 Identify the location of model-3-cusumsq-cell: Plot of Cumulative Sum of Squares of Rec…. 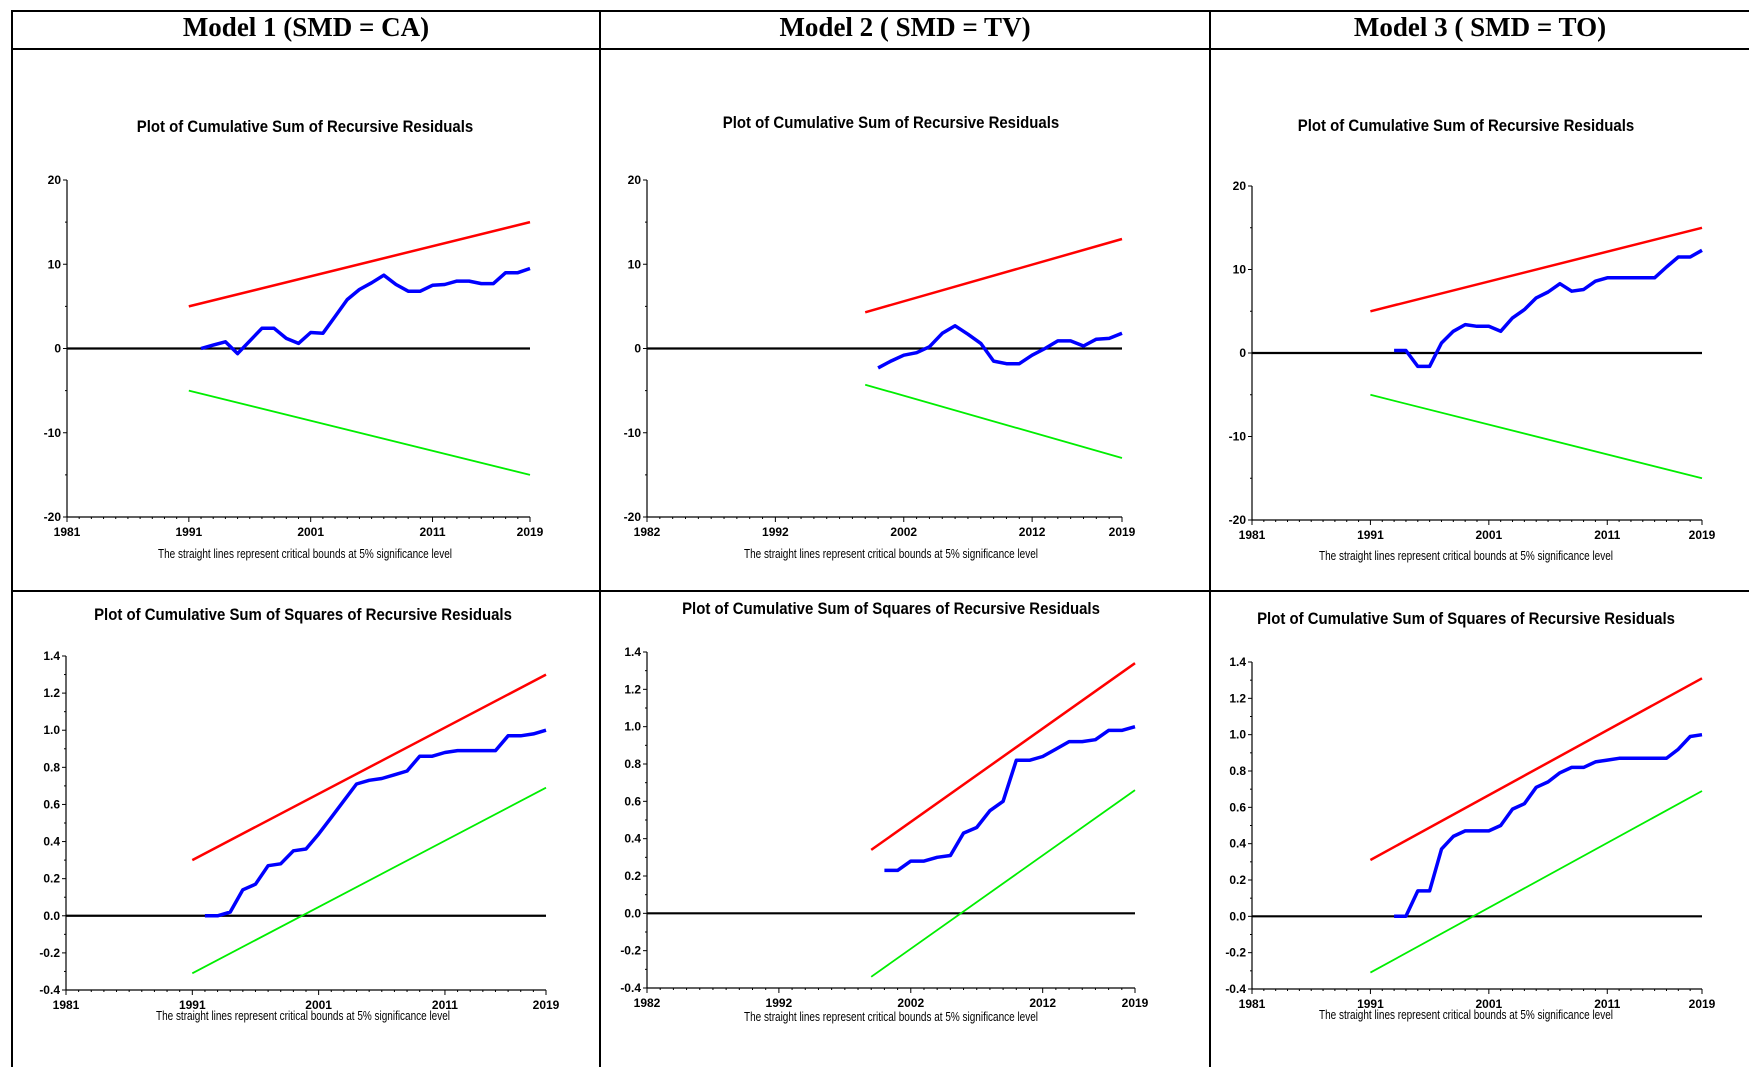
(1479, 828).